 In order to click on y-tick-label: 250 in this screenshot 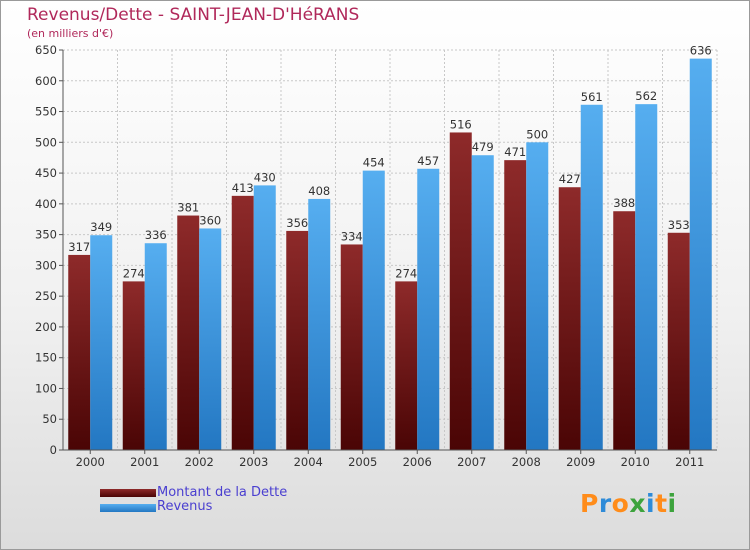, I will do `click(46, 296)`.